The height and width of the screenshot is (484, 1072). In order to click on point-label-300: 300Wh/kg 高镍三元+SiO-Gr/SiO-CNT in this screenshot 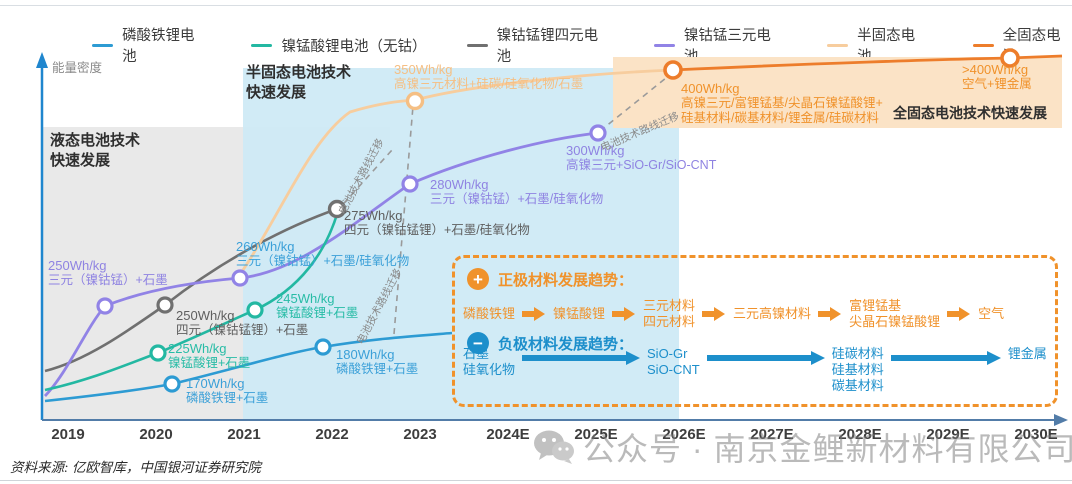, I will do `click(641, 157)`.